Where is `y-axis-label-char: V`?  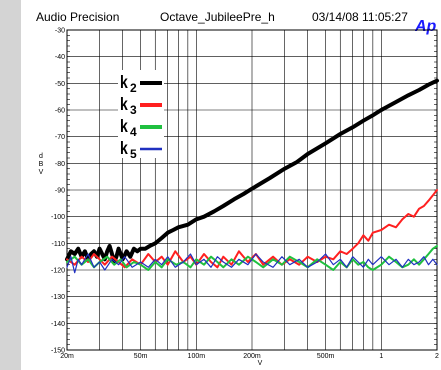
y-axis-label-char: V is located at coordinates (41, 172).